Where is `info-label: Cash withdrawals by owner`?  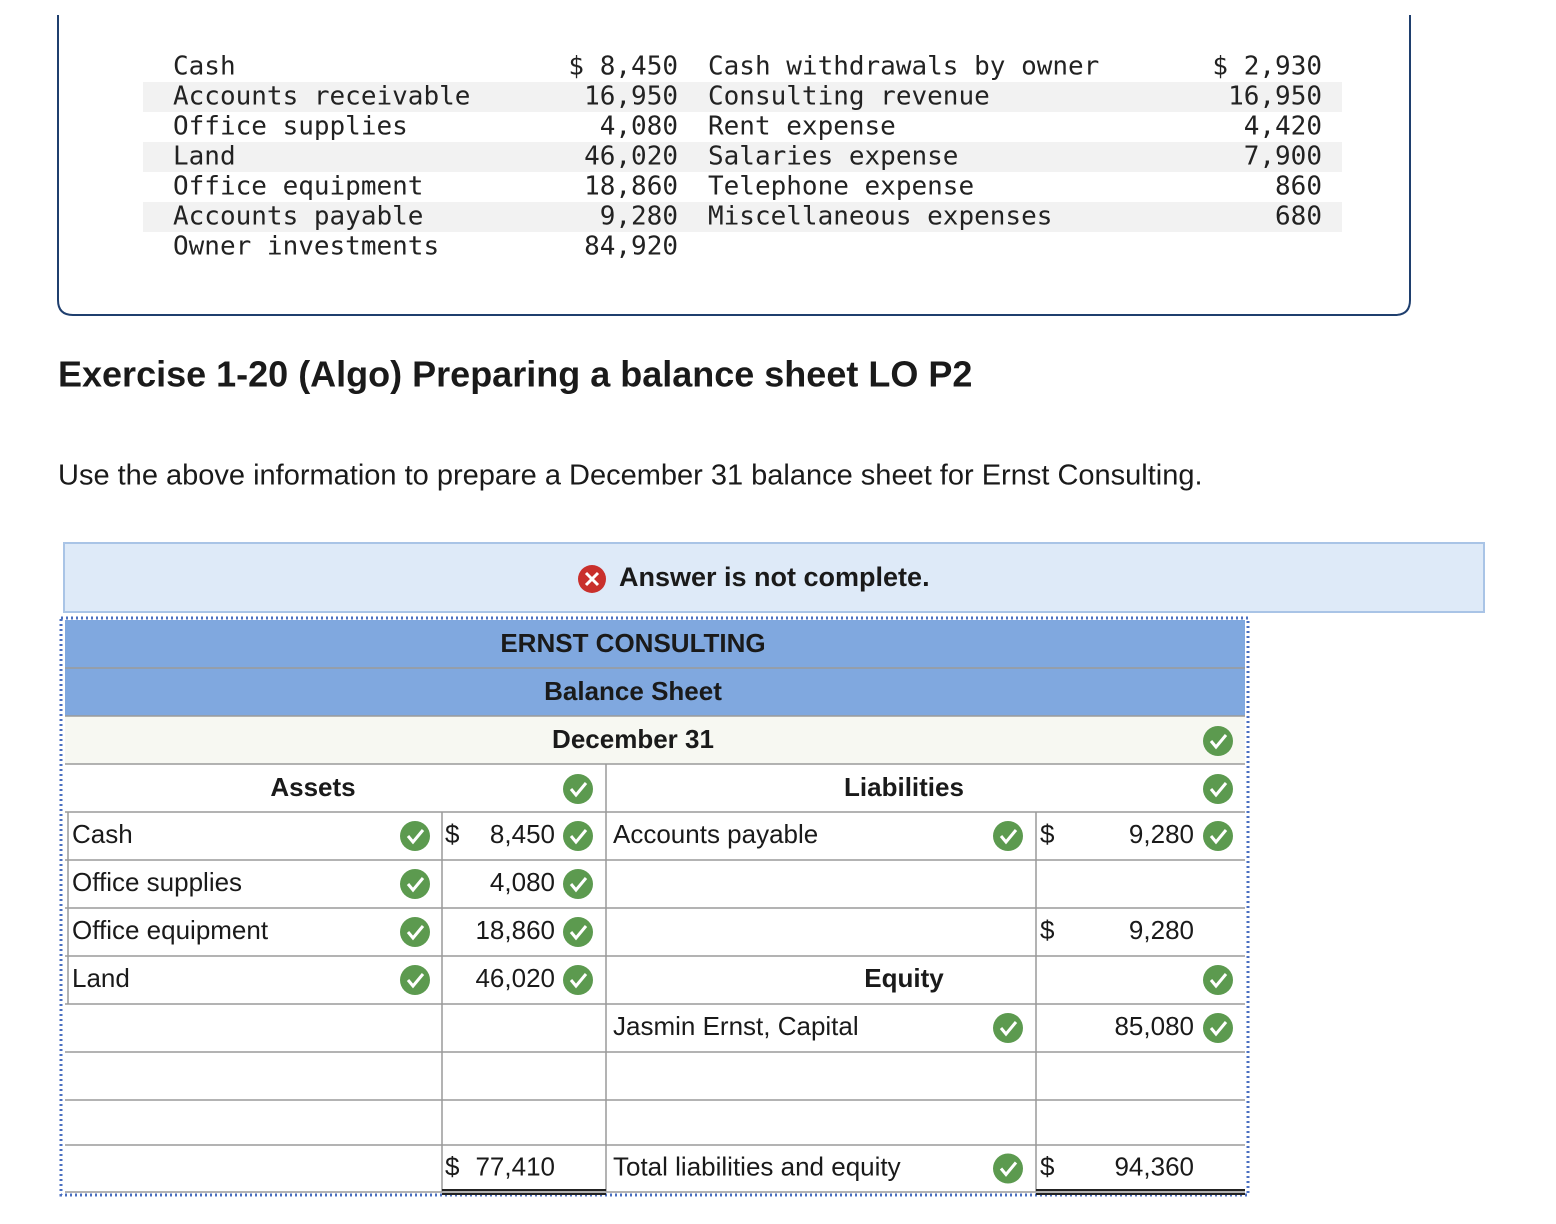
info-label: Cash withdrawals by owner is located at coordinates (903, 67).